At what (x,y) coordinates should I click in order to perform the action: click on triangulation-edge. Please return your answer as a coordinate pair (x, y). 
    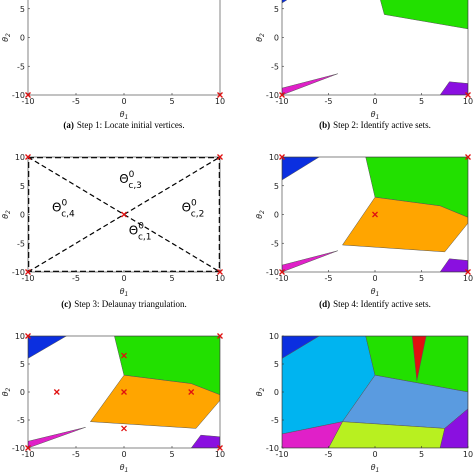
    Looking at the image, I should click on (124, 214).